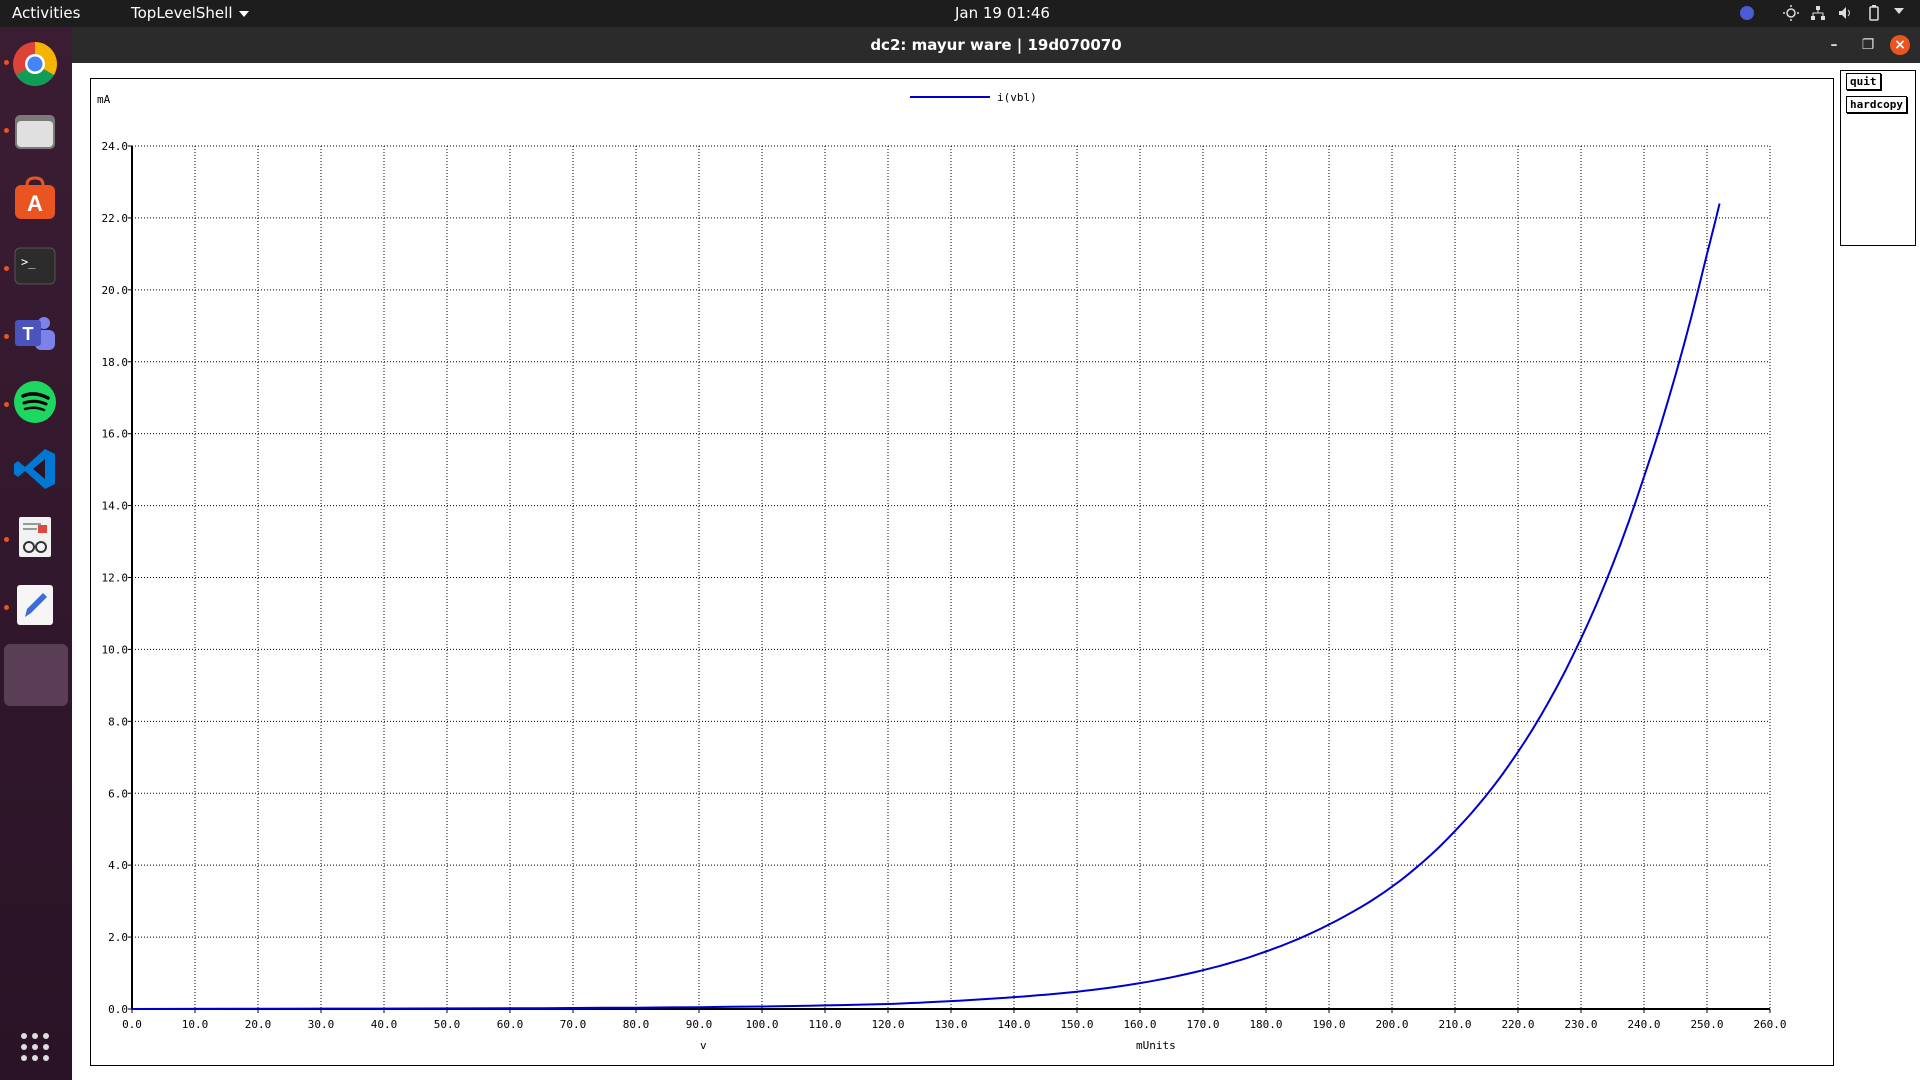  What do you see at coordinates (118, 793) in the screenshot?
I see `y-tick-label: 6.0` at bounding box center [118, 793].